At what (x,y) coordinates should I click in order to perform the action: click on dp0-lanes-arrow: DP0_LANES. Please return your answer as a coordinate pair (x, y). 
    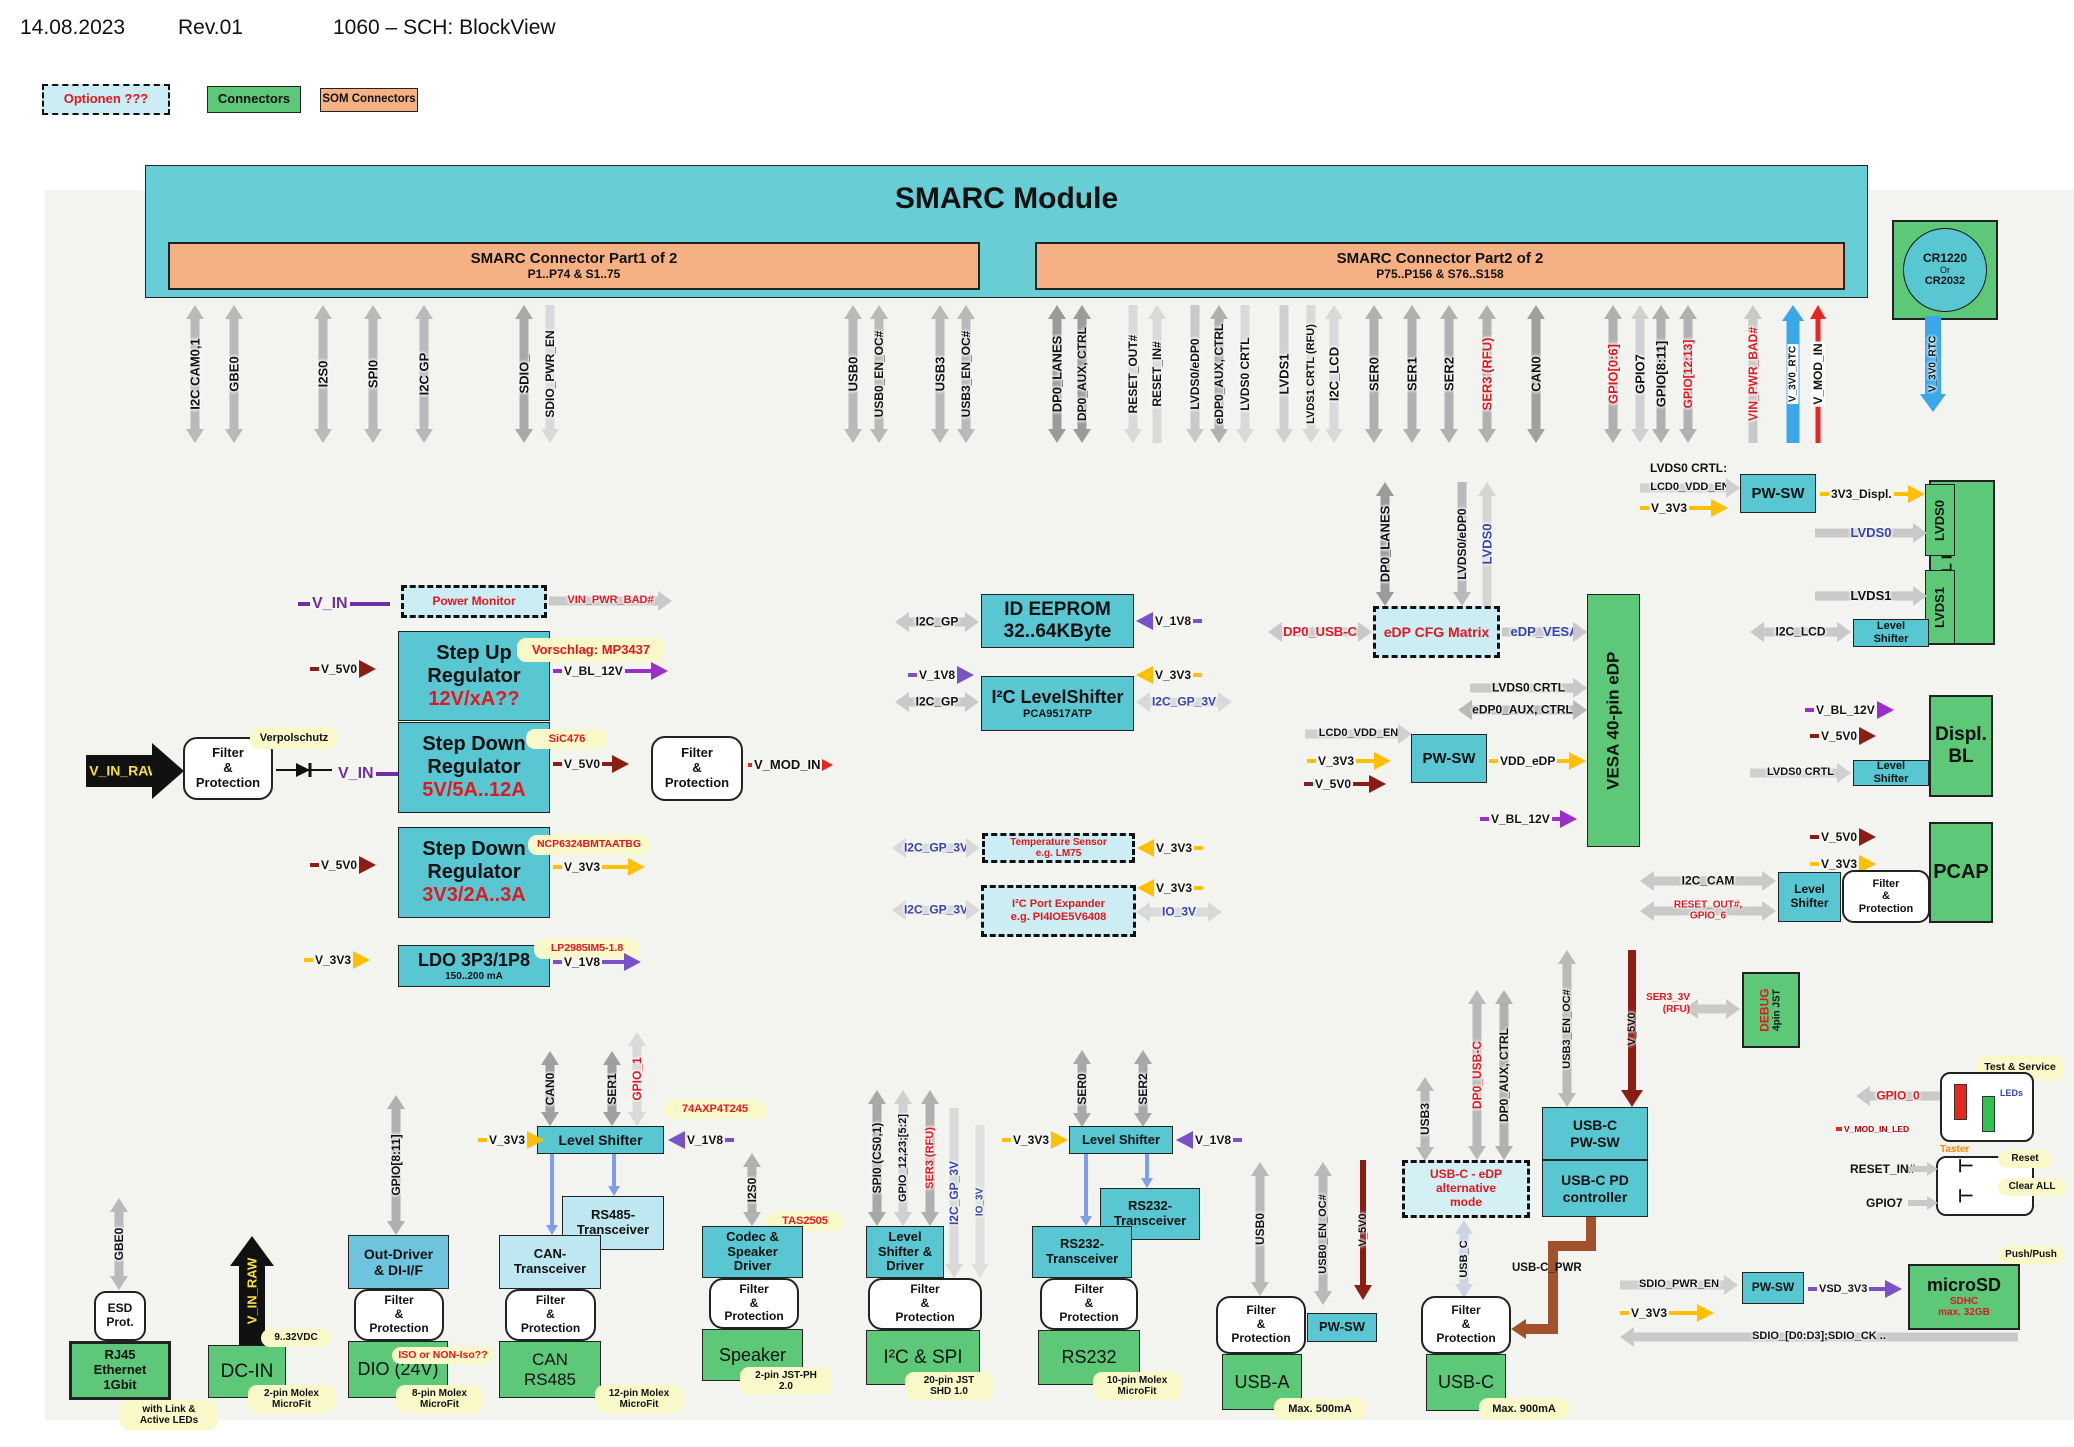
    Looking at the image, I should click on (1385, 544).